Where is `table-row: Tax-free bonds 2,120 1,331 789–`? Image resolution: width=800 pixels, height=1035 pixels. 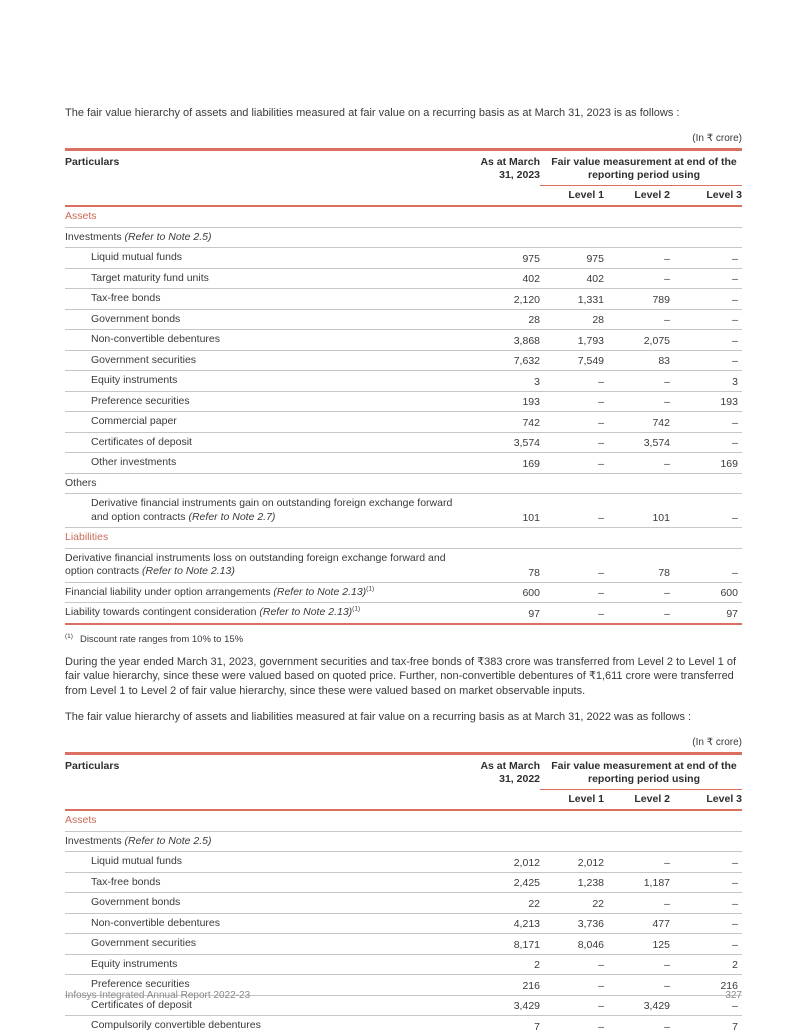 table-row: Tax-free bonds 2,120 1,331 789– is located at coordinates (403, 299).